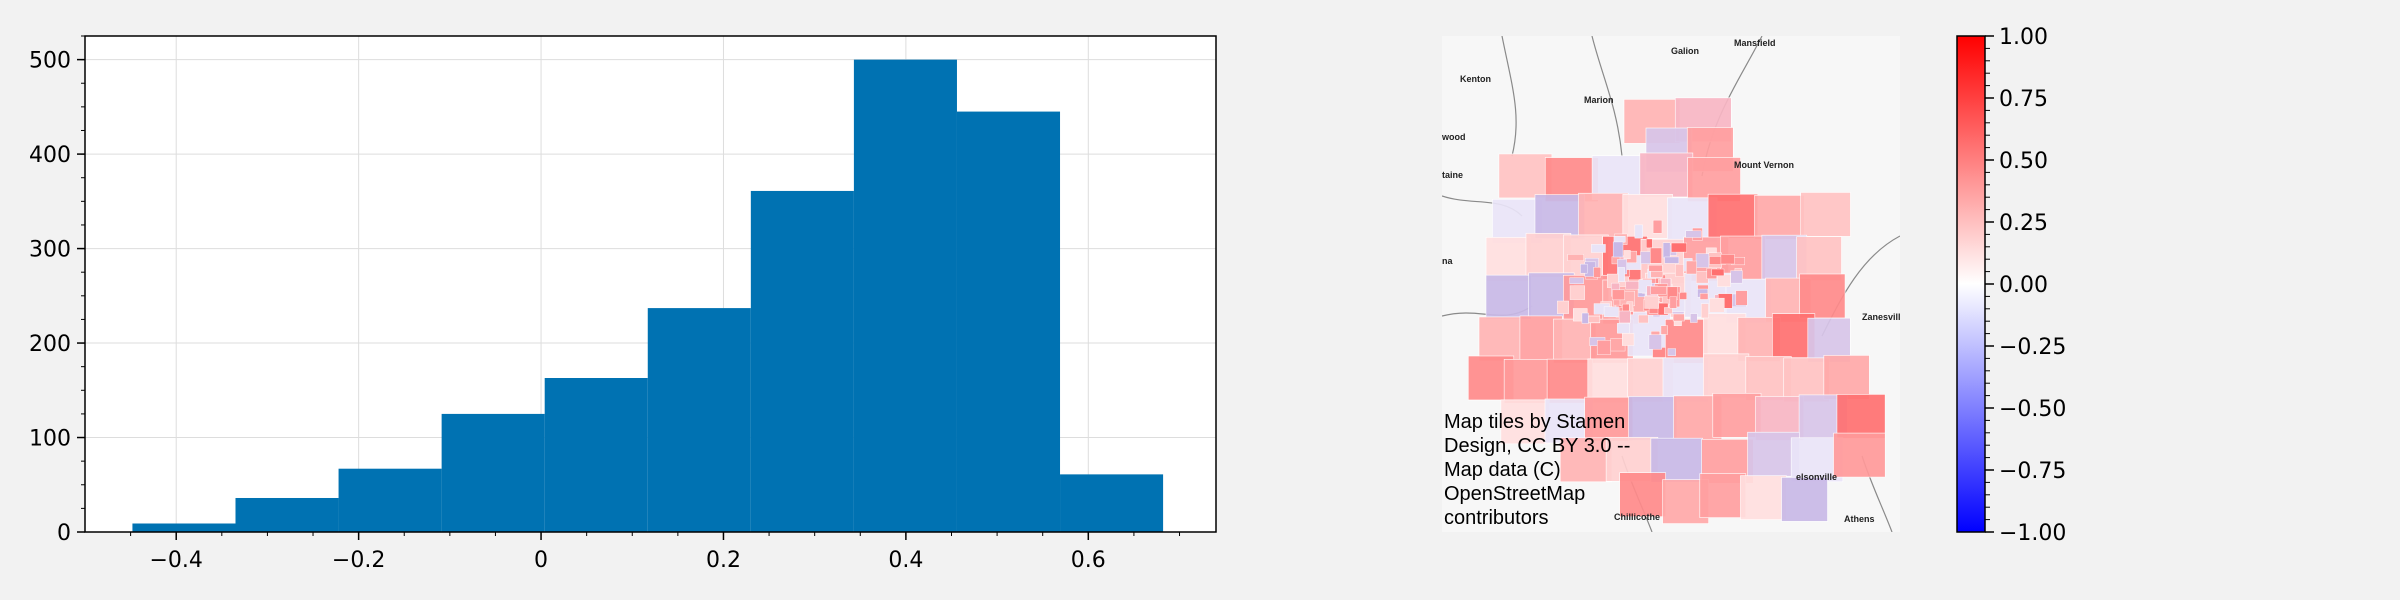 The height and width of the screenshot is (600, 2400). I want to click on x-tick-label: −0.4, so click(175, 560).